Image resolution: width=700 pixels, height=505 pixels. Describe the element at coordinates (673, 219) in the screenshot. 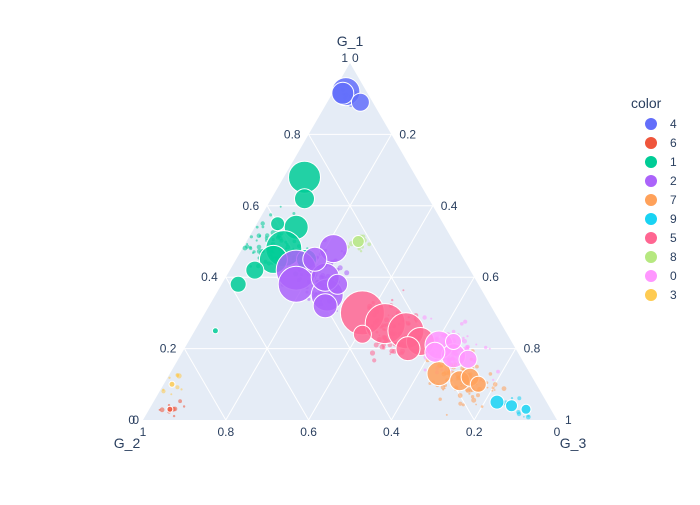

I see `legend-label: 9` at that location.